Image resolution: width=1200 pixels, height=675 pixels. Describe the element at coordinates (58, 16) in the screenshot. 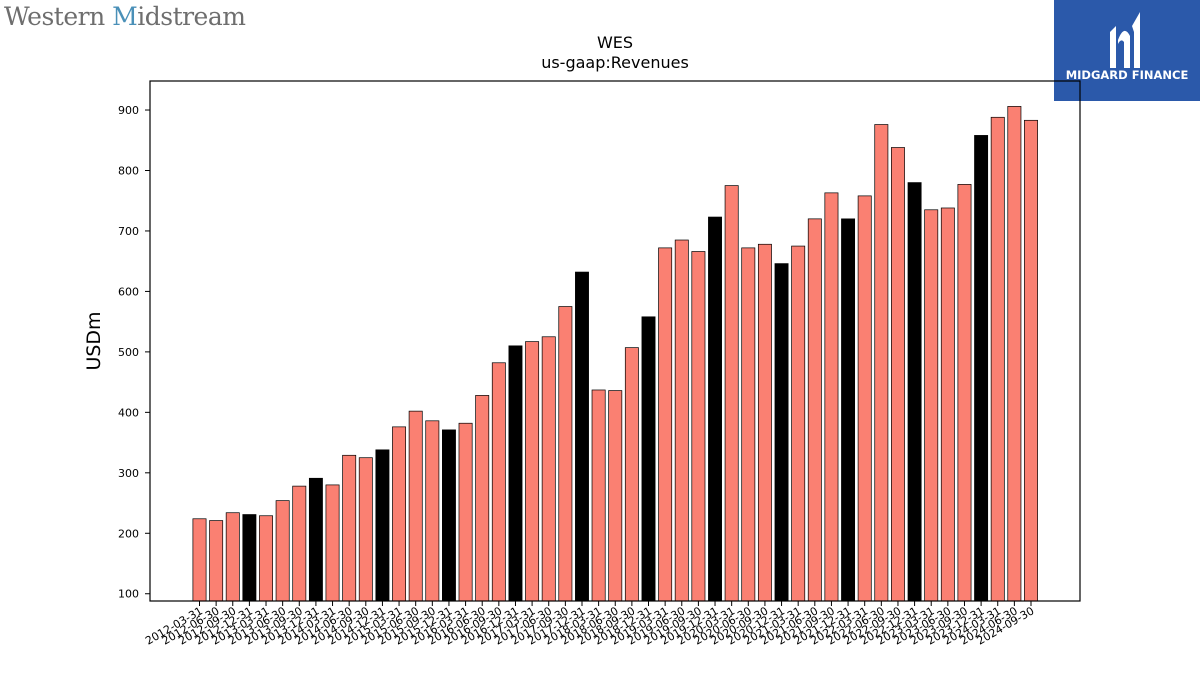

I see `logo-text-prefix: Western` at that location.